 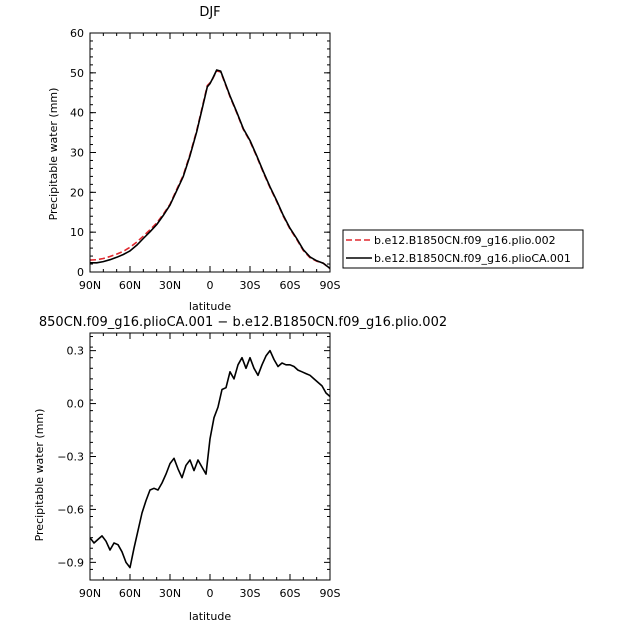 What do you see at coordinates (465, 240) in the screenshot?
I see `legend-label-plio: b.e12.B1850CN.f09_g16.plio.002` at bounding box center [465, 240].